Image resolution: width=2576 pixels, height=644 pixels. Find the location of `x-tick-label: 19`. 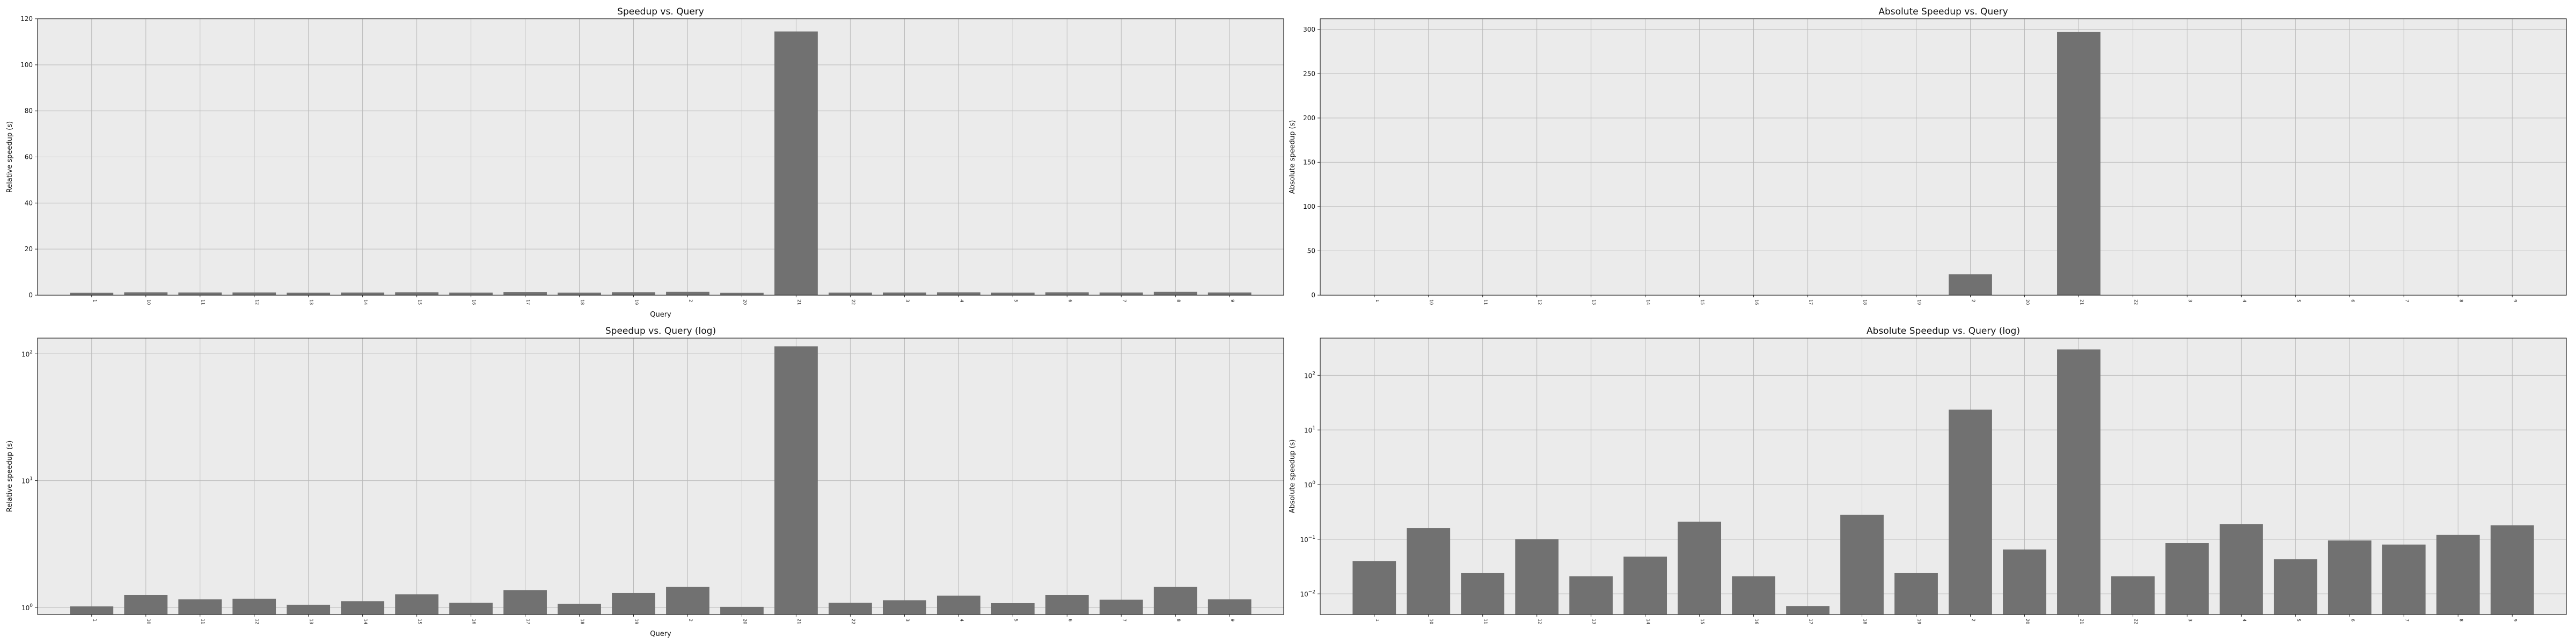

x-tick-label: 19 is located at coordinates (636, 302).